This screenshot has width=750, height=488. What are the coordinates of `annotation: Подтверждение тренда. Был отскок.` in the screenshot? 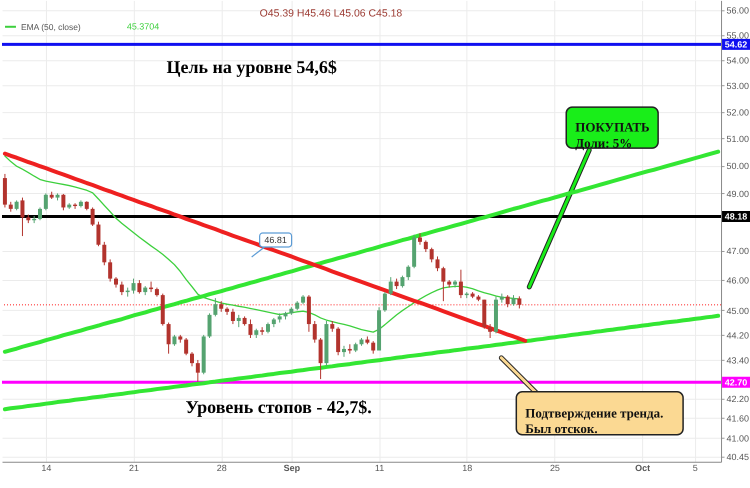 It's located at (594, 420).